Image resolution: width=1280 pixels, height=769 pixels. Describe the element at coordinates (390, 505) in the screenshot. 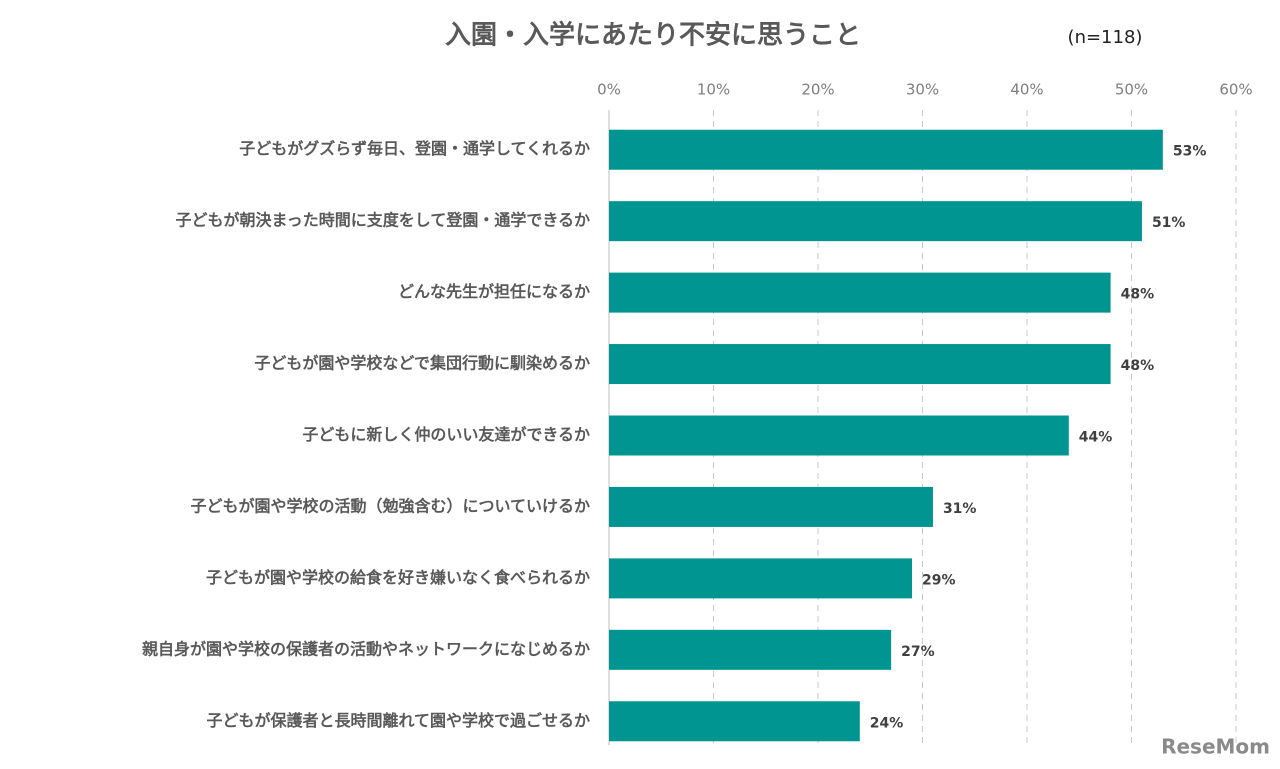

I see `category-label: 子どもが園や学校の活動（勉強含む）についていけるか` at that location.